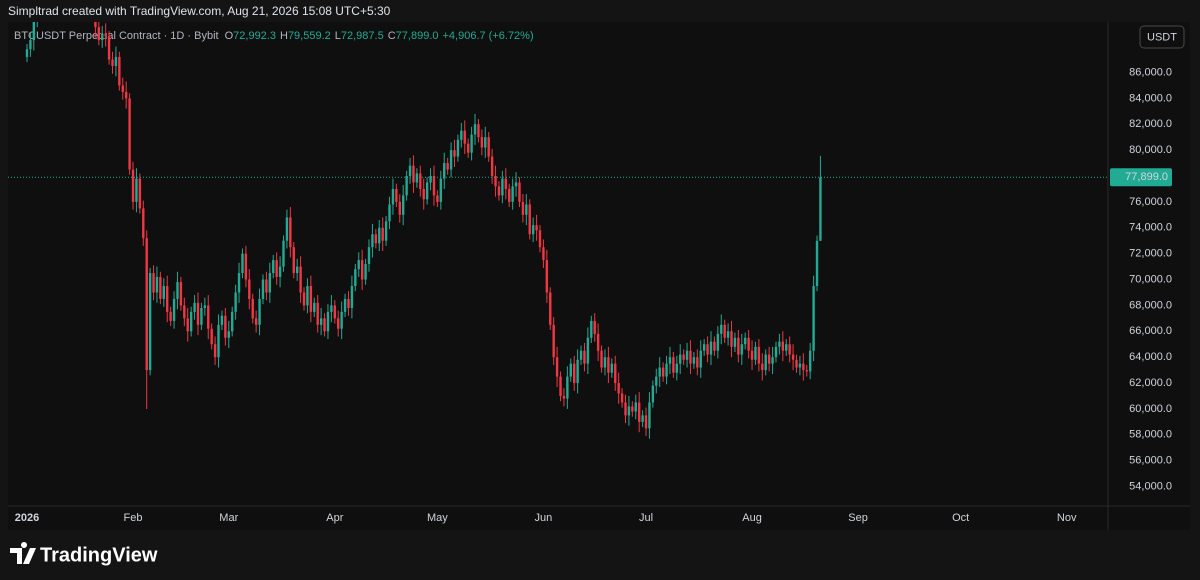 This screenshot has height=580, width=1200. Describe the element at coordinates (1150, 357) in the screenshot. I see `y-tick-label: 64,000.0` at that location.